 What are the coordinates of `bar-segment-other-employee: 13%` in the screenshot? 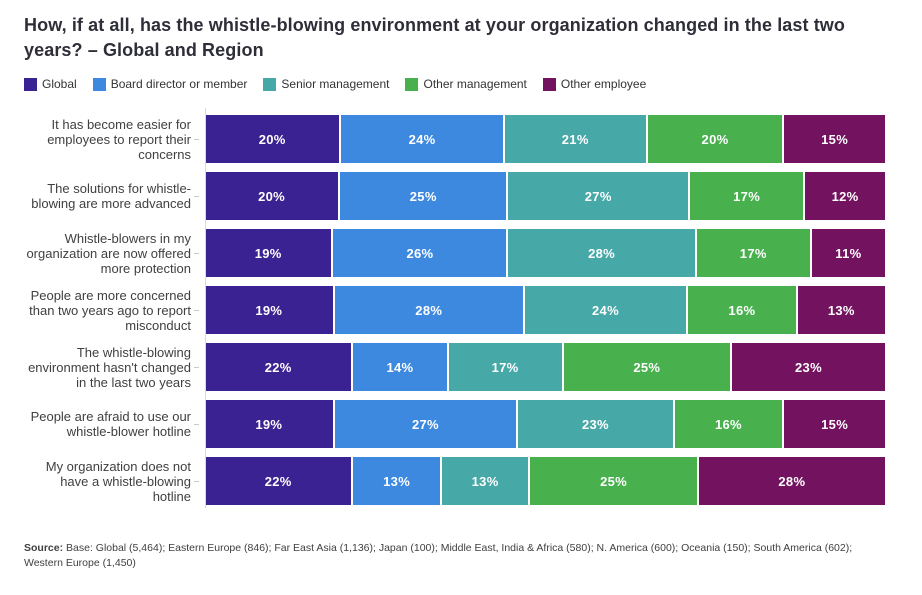 It's located at (841, 310).